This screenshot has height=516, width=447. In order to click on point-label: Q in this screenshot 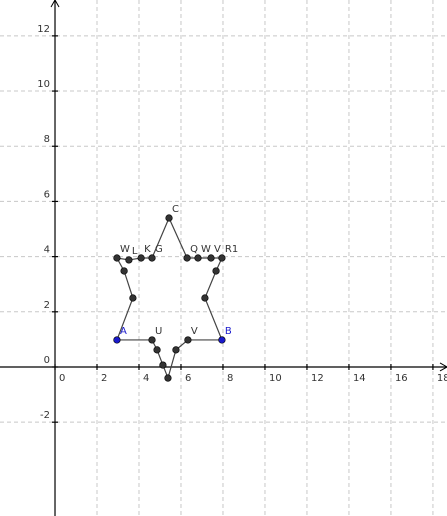, I will do `click(194, 249)`.